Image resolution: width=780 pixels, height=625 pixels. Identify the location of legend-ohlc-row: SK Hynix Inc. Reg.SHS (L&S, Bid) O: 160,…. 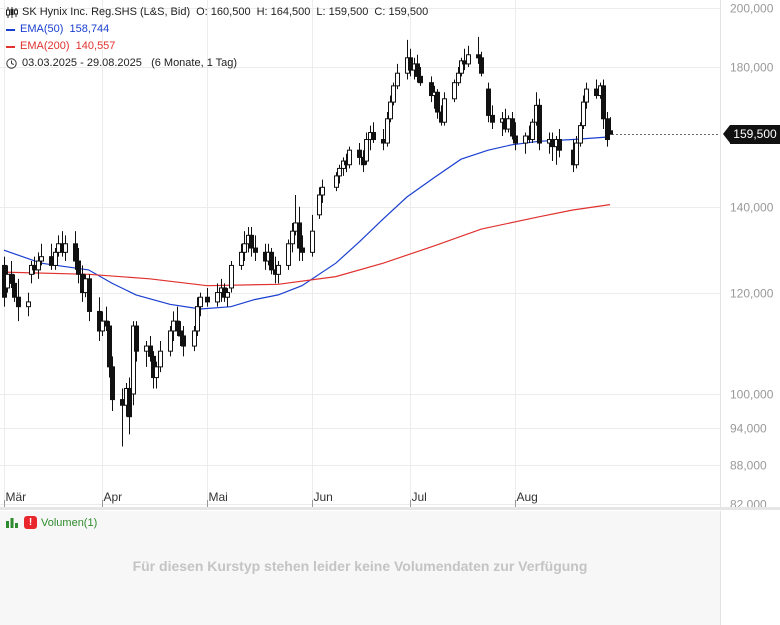
(220, 12).